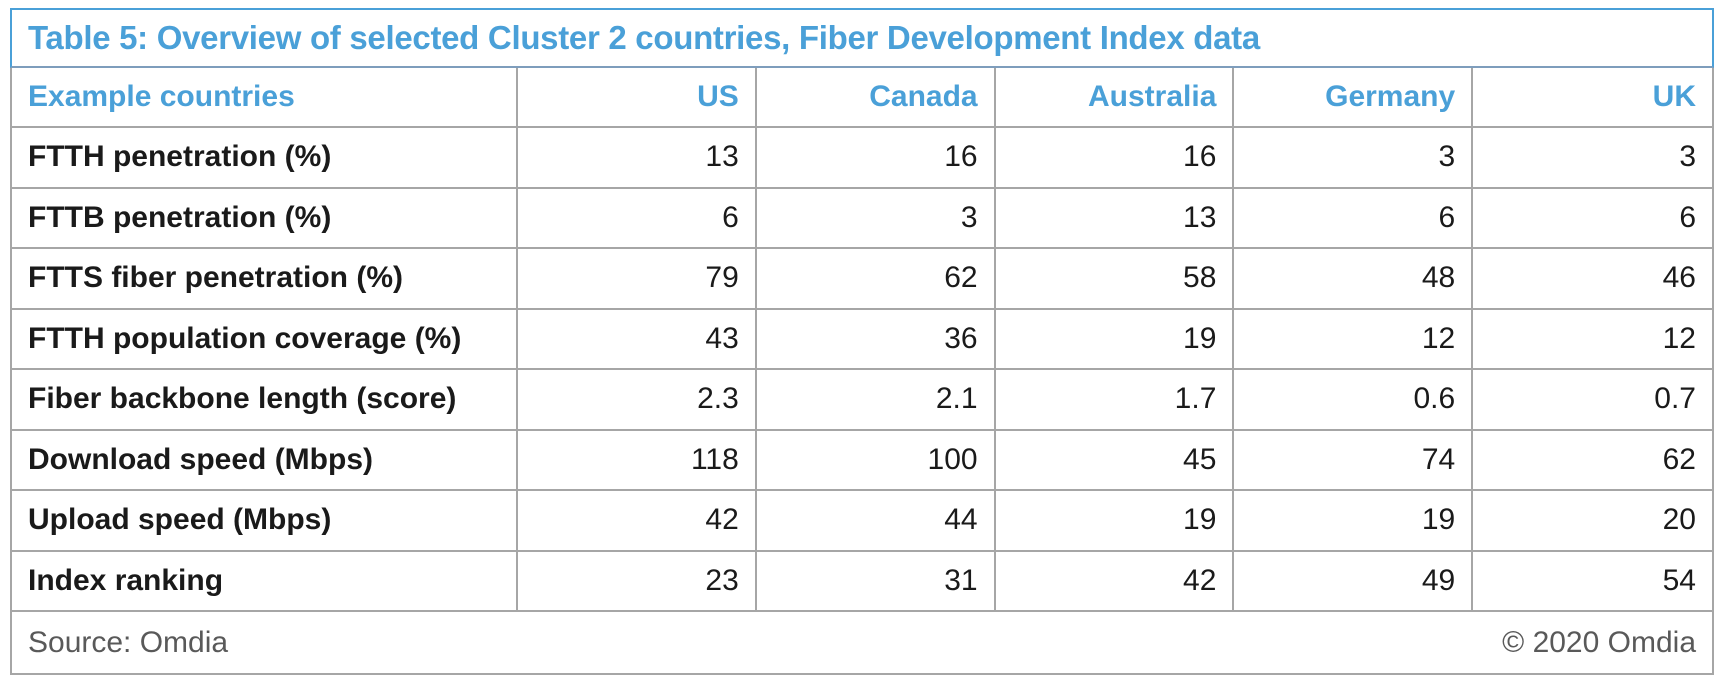 This screenshot has width=1725, height=690. Describe the element at coordinates (1115, 279) in the screenshot. I see `cell-value: 58` at that location.